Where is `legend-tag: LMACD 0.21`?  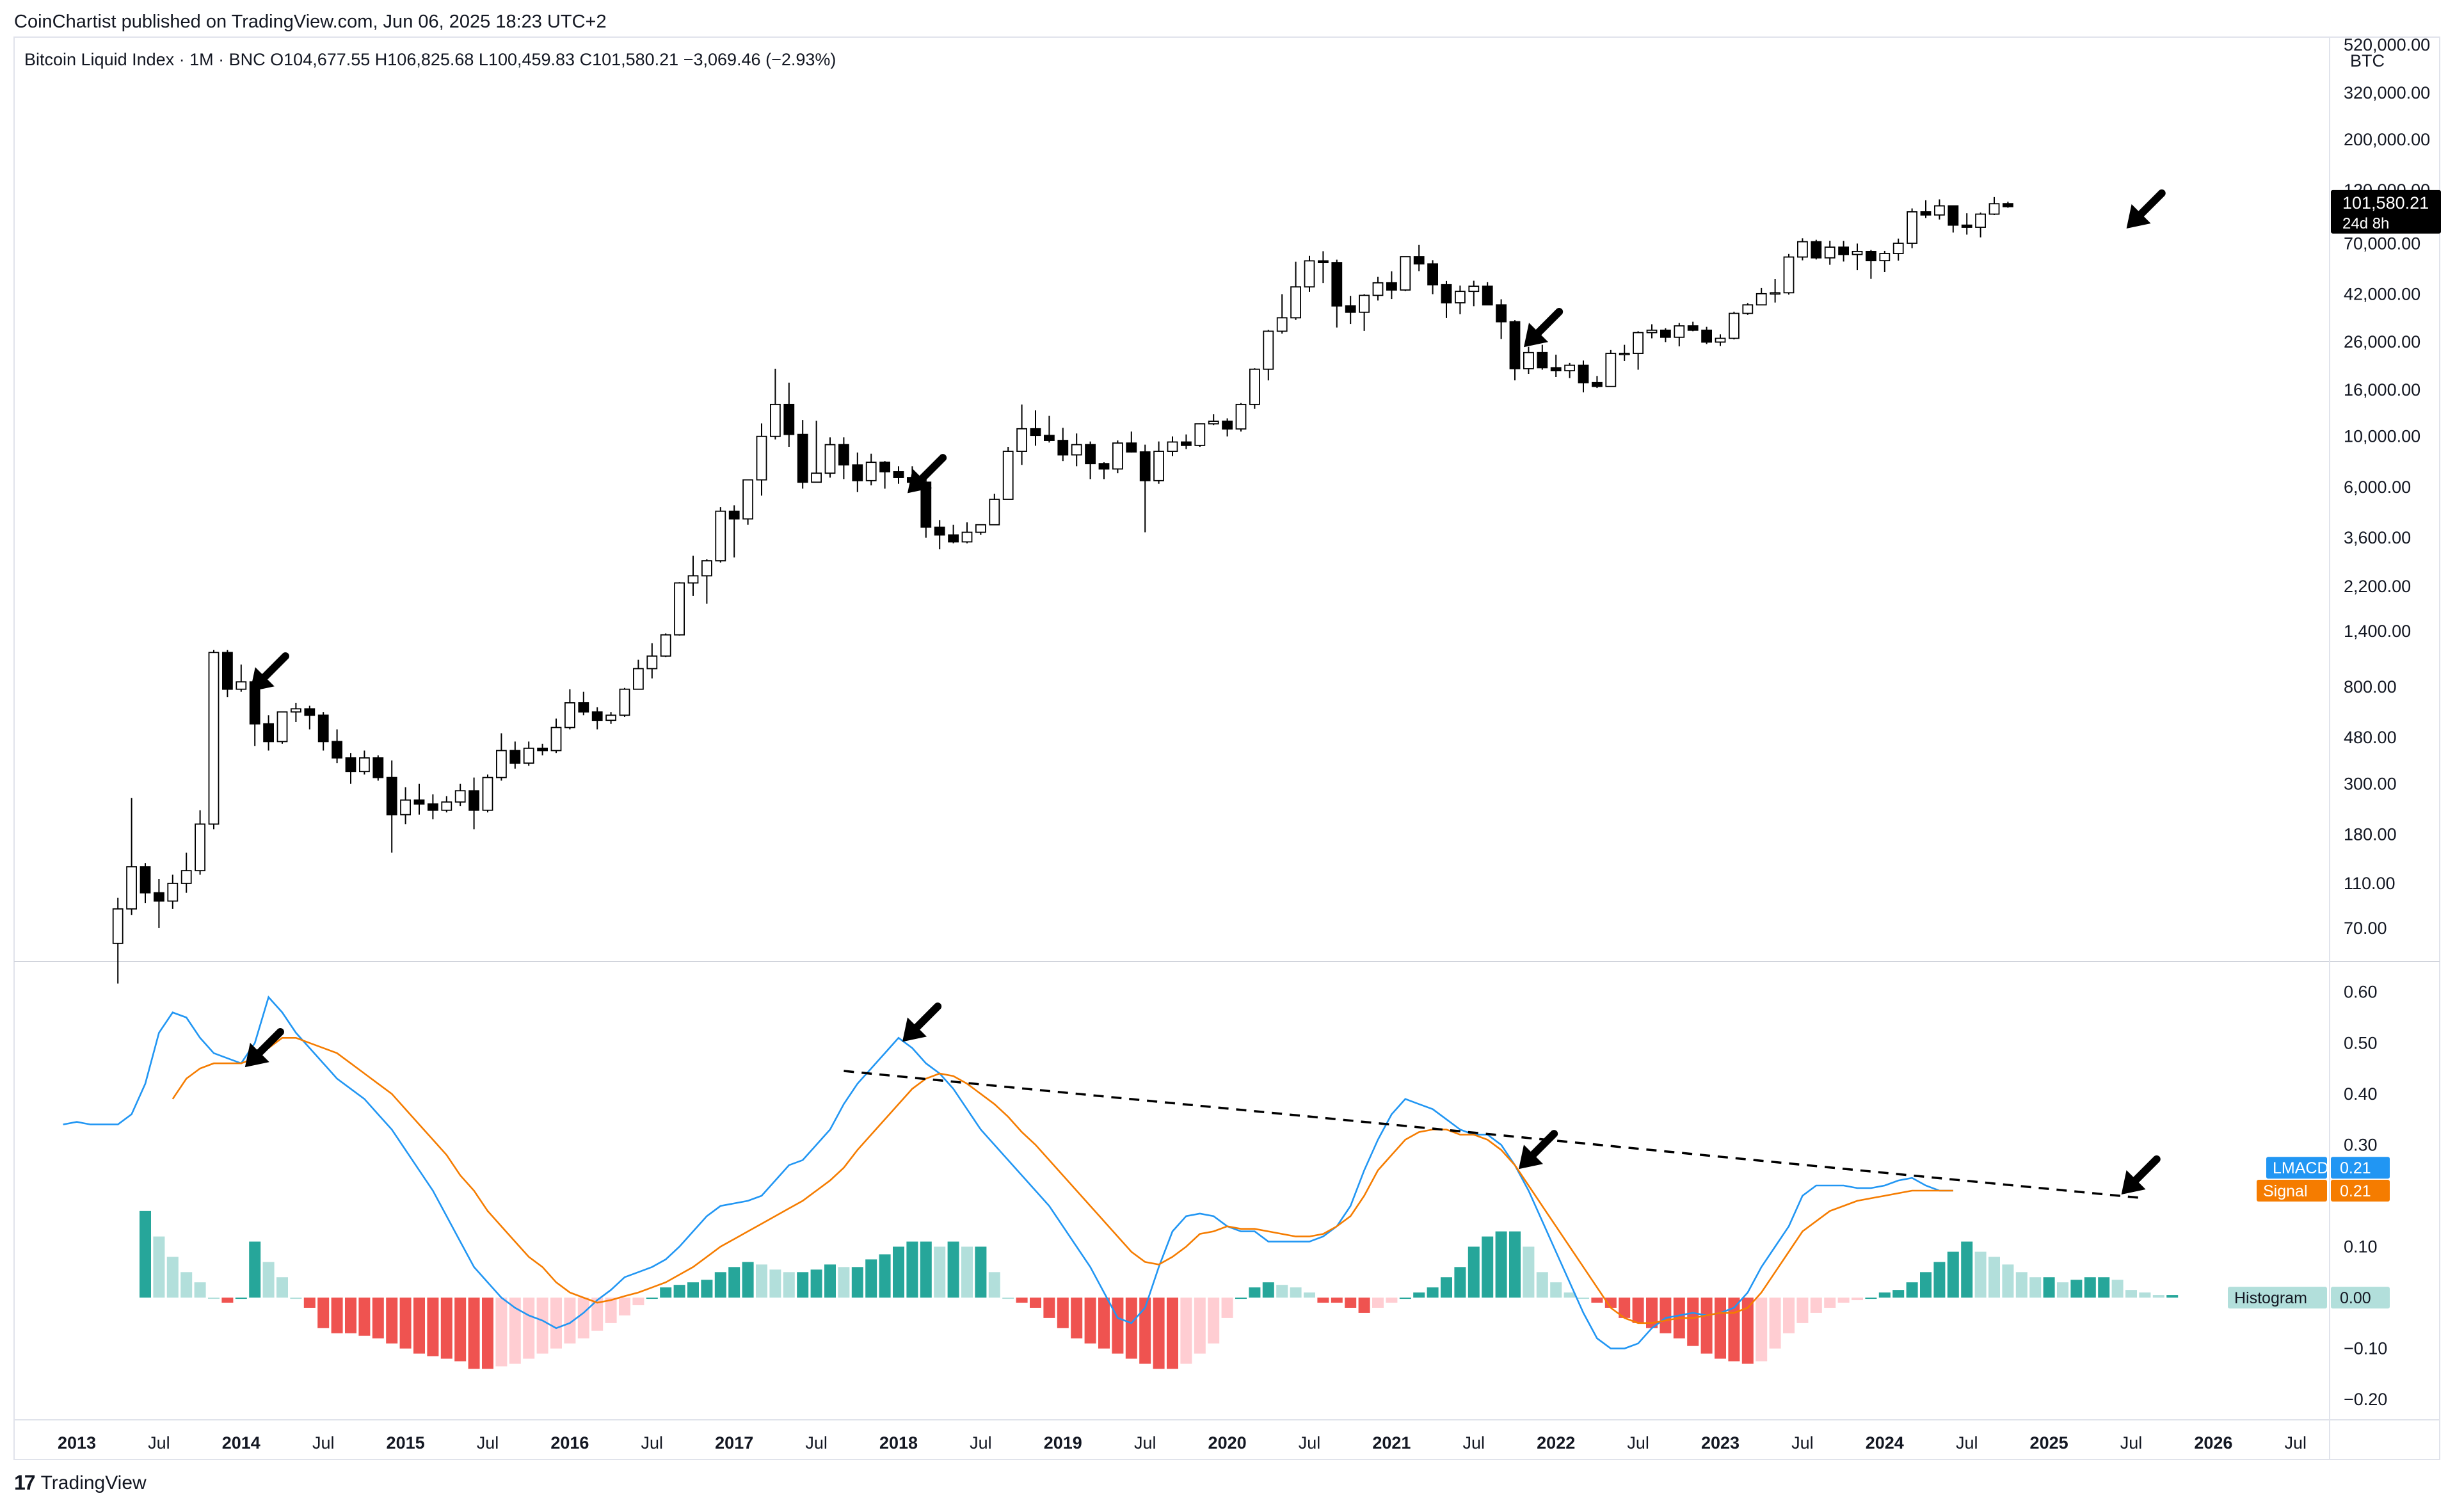 legend-tag: LMACD 0.21 is located at coordinates (2328, 1168).